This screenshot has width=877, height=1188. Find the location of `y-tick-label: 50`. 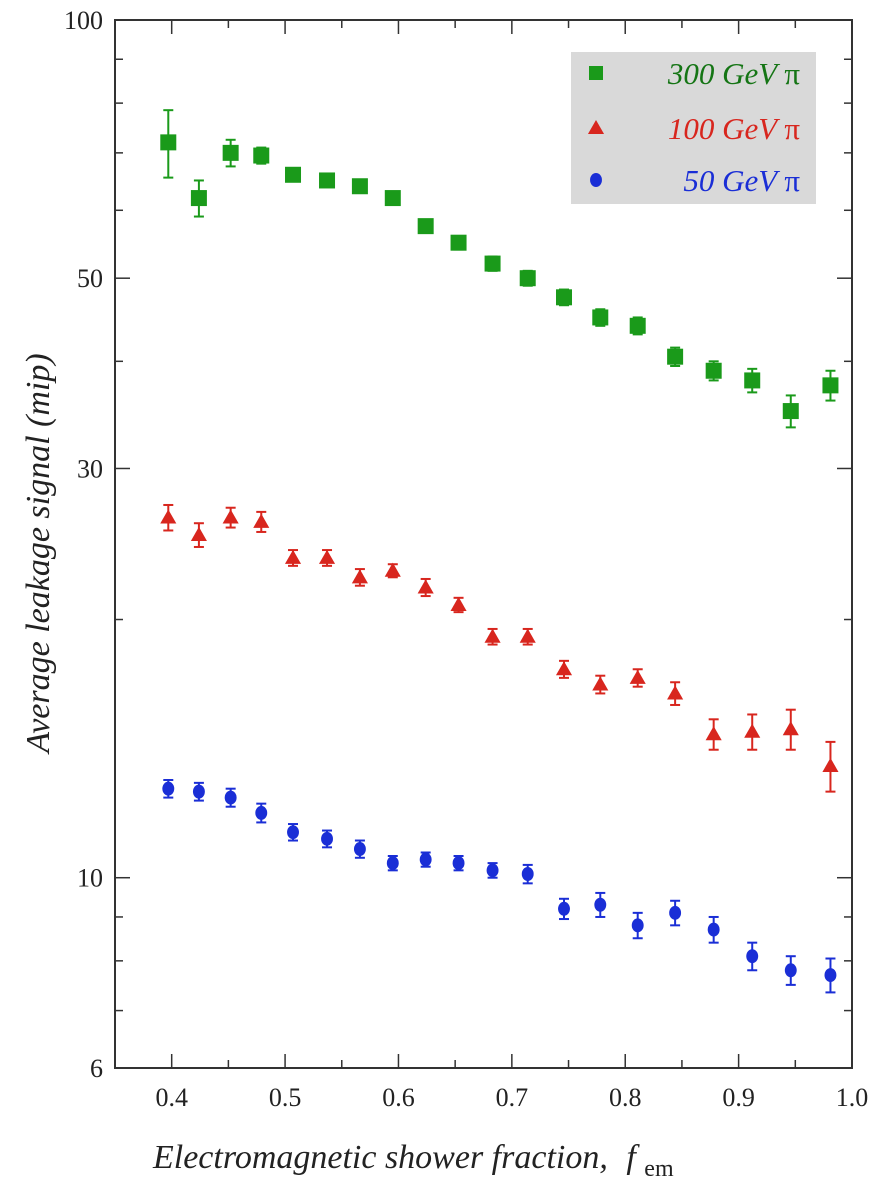

y-tick-label: 50 is located at coordinates (90, 278).